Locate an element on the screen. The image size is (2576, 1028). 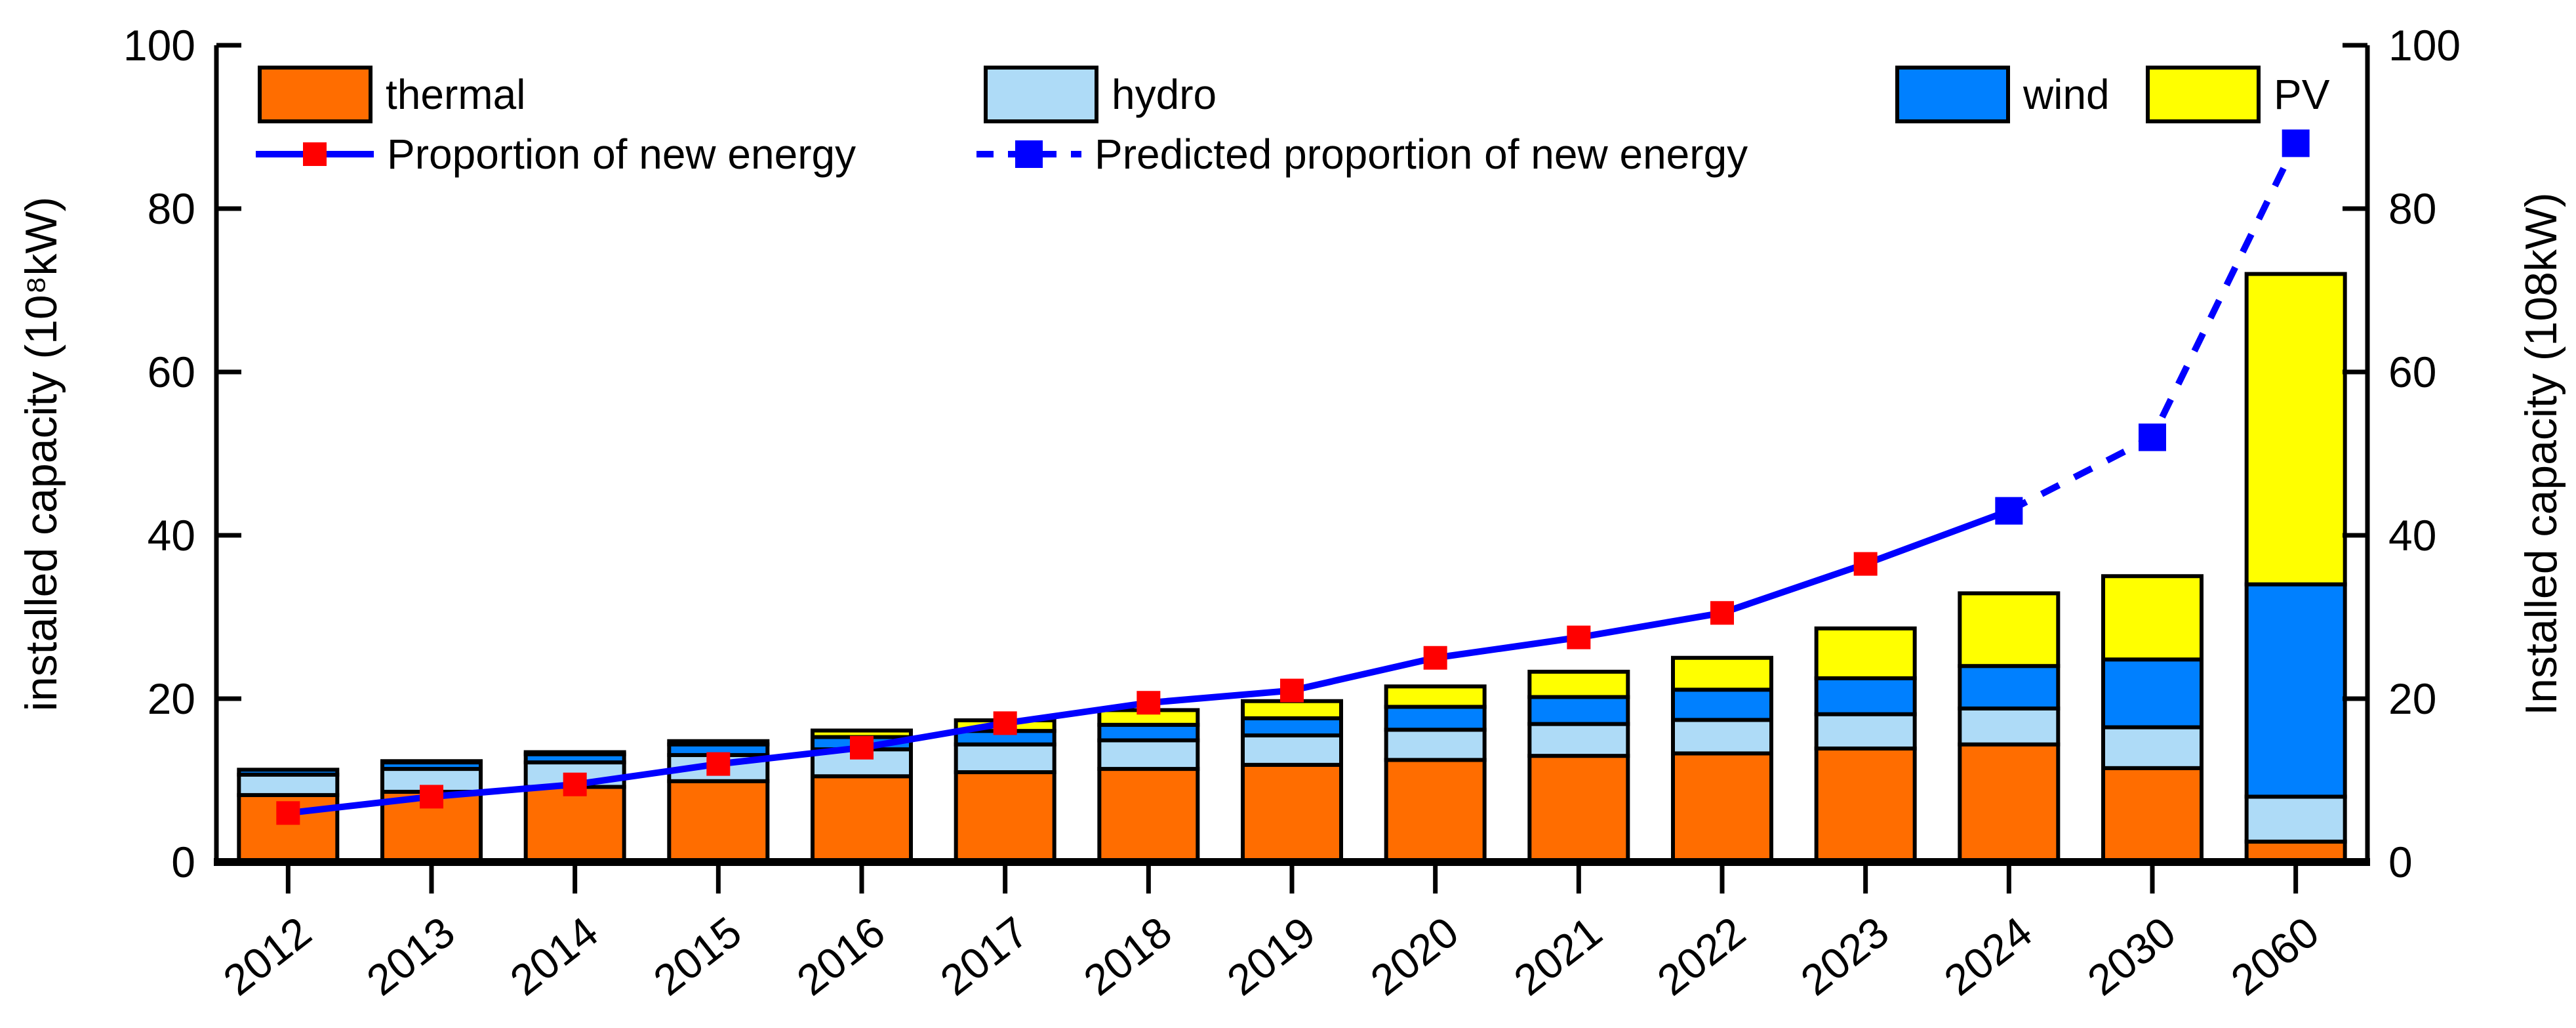
x-tick-label-2018: 2018 is located at coordinates (1127, 956).